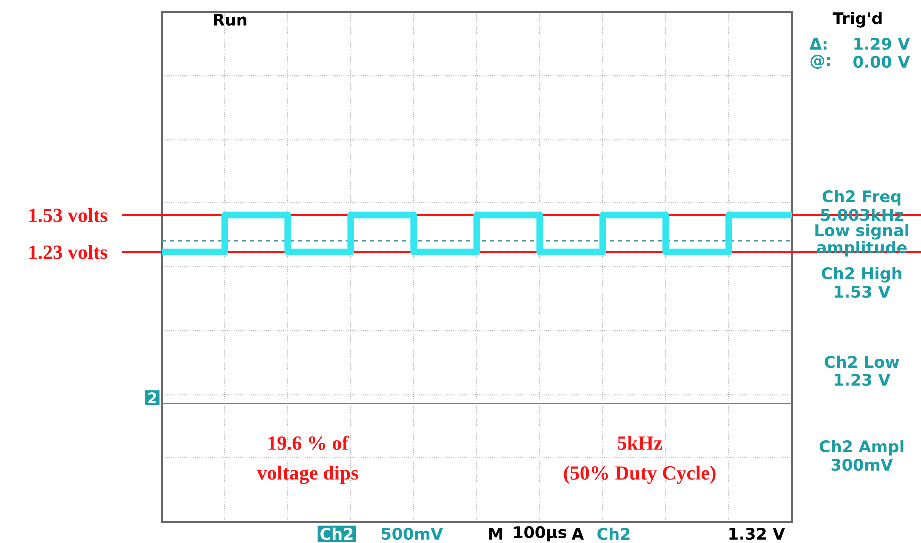 This screenshot has width=921, height=543. I want to click on text: Δ:, so click(818, 44).